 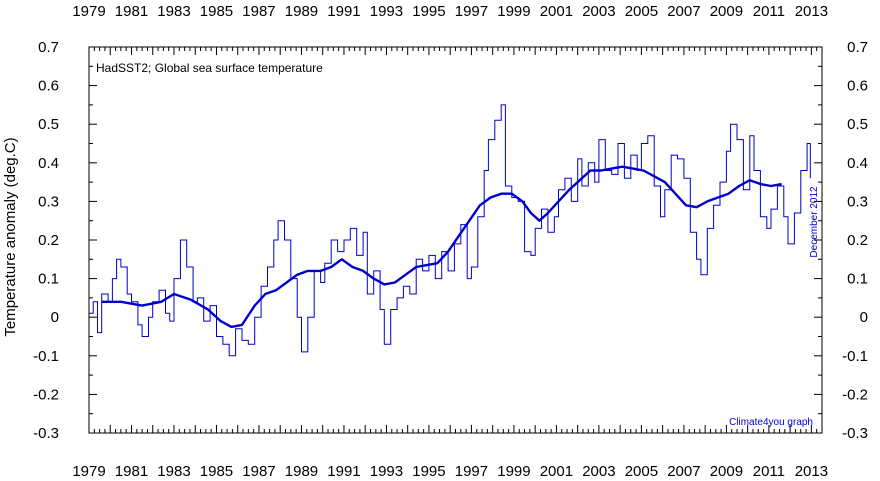 What do you see at coordinates (65, 240) in the screenshot?
I see `y-axis-left: 0.7 0.6 0.5 0.4 0.3 0.2 0.1 0 -0.1 -0.2 -0.3` at bounding box center [65, 240].